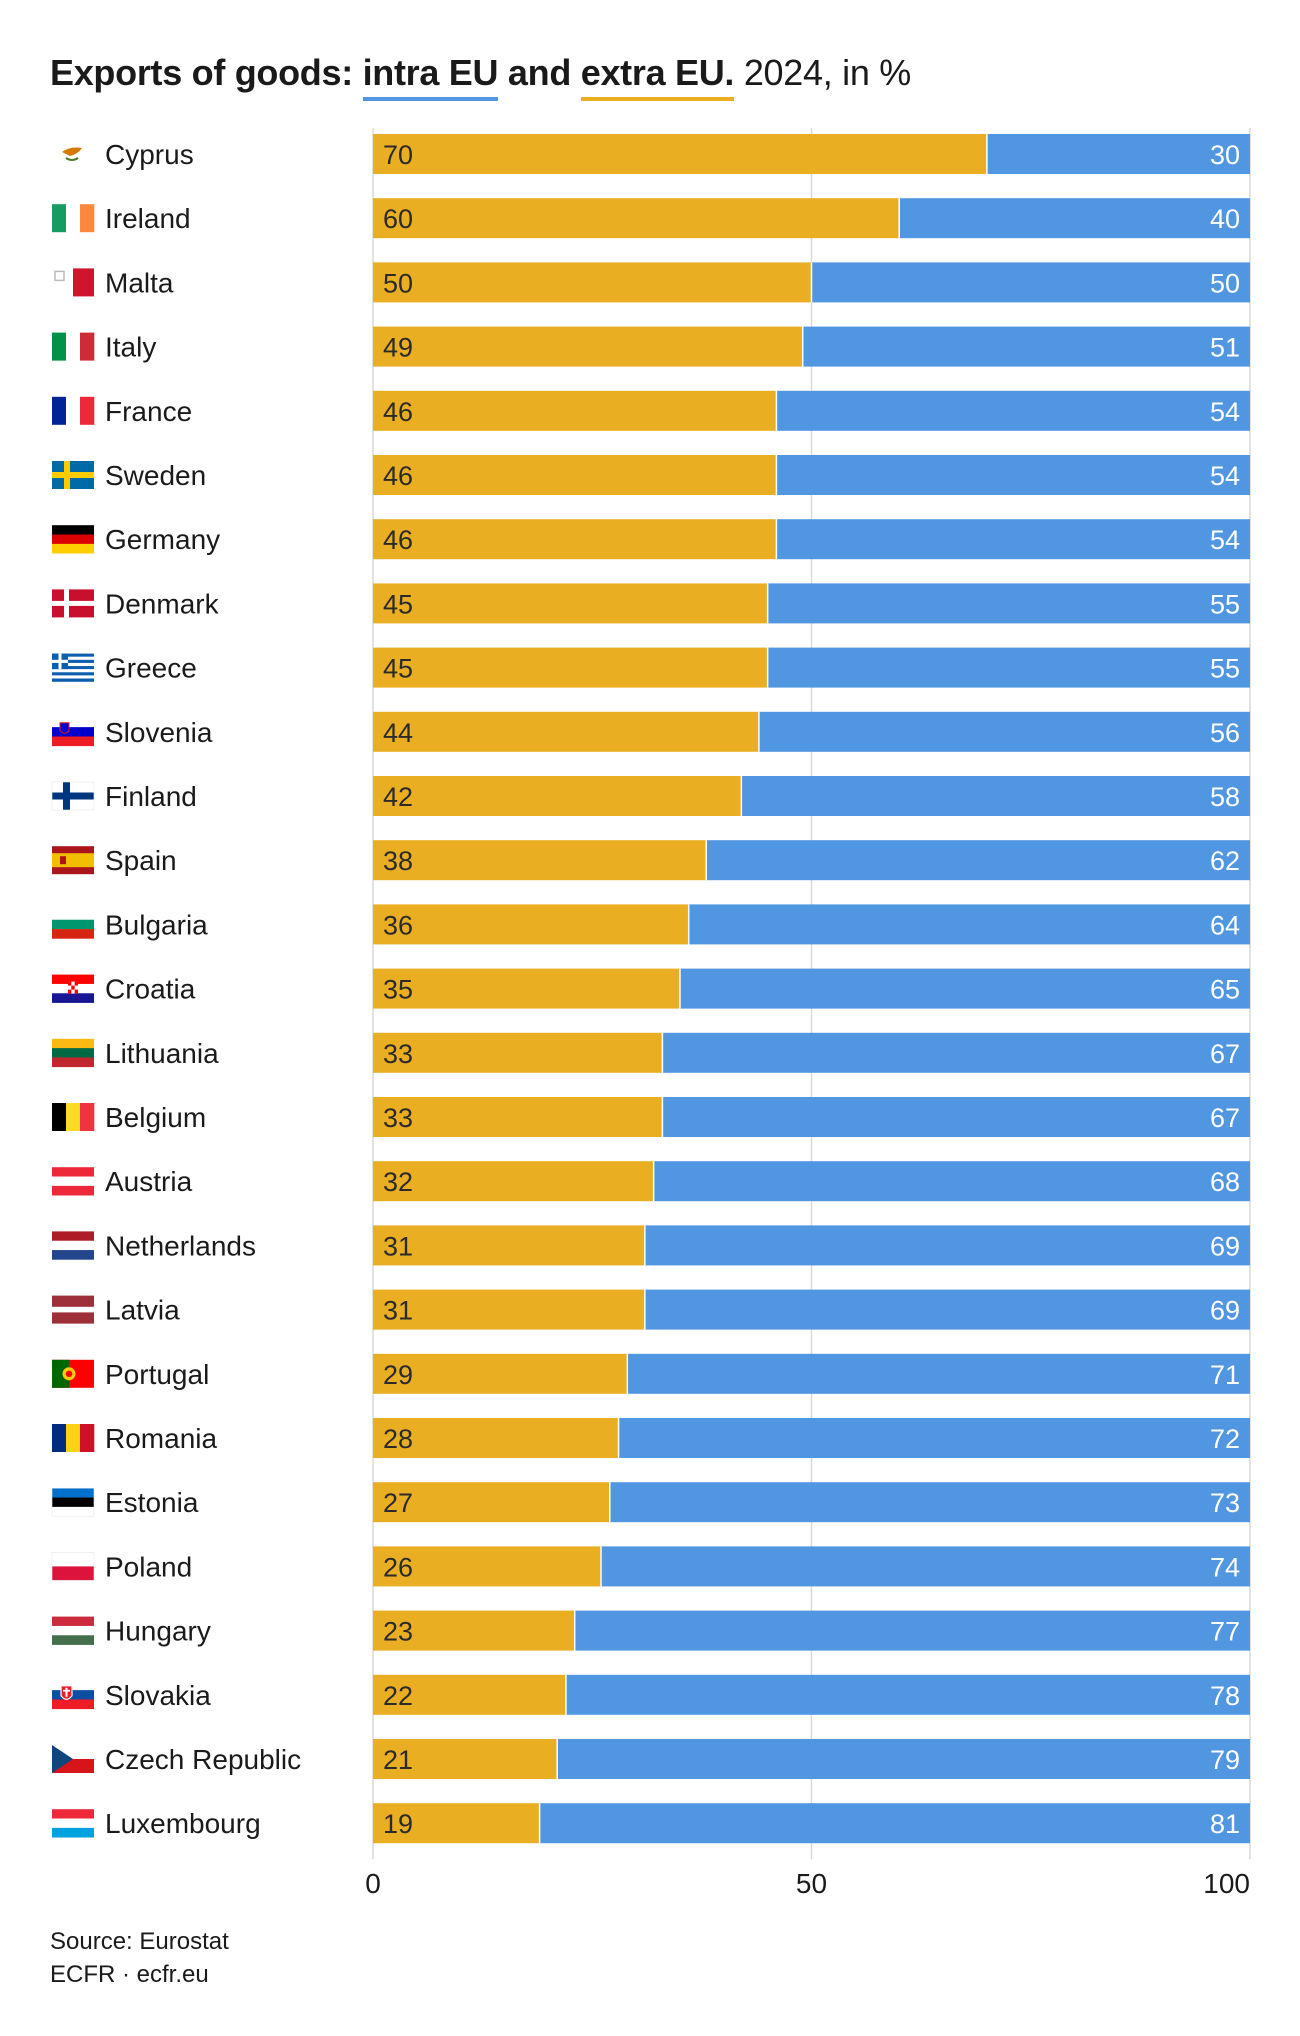 The height and width of the screenshot is (2036, 1300). What do you see at coordinates (162, 539) in the screenshot?
I see `category-label: Germany` at bounding box center [162, 539].